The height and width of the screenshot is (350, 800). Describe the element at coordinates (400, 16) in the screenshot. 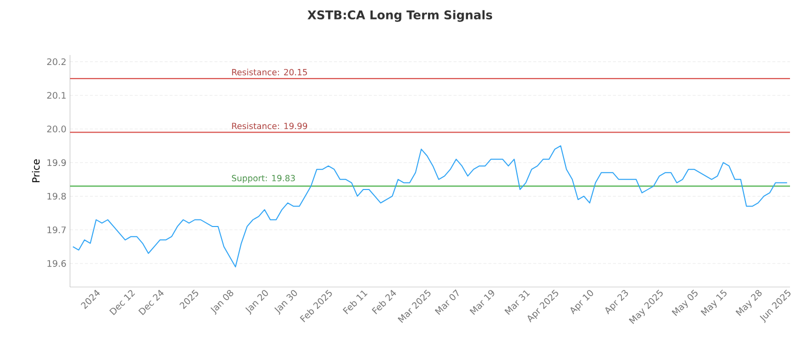

I see `chart-title: XSTB:CA Long Term Signals` at that location.